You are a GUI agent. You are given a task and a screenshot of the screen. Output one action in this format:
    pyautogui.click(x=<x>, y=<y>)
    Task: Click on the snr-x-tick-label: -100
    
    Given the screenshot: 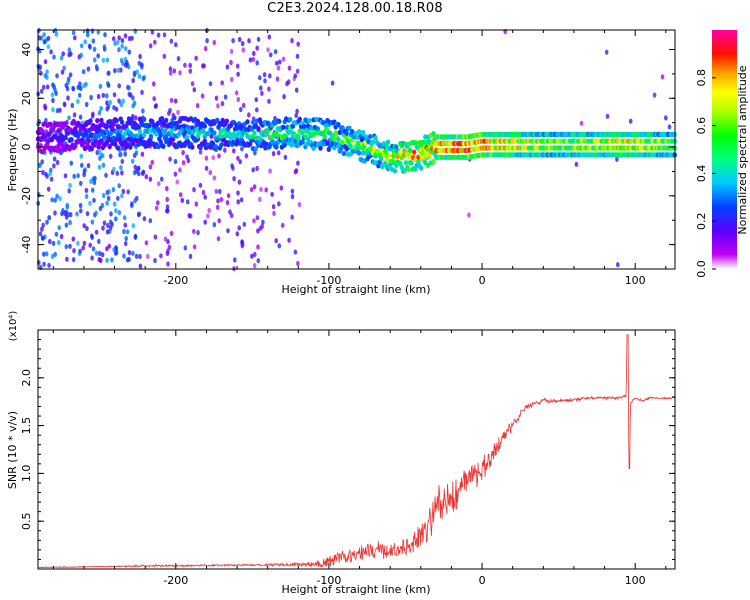 What is the action you would take?
    pyautogui.click(x=328, y=580)
    